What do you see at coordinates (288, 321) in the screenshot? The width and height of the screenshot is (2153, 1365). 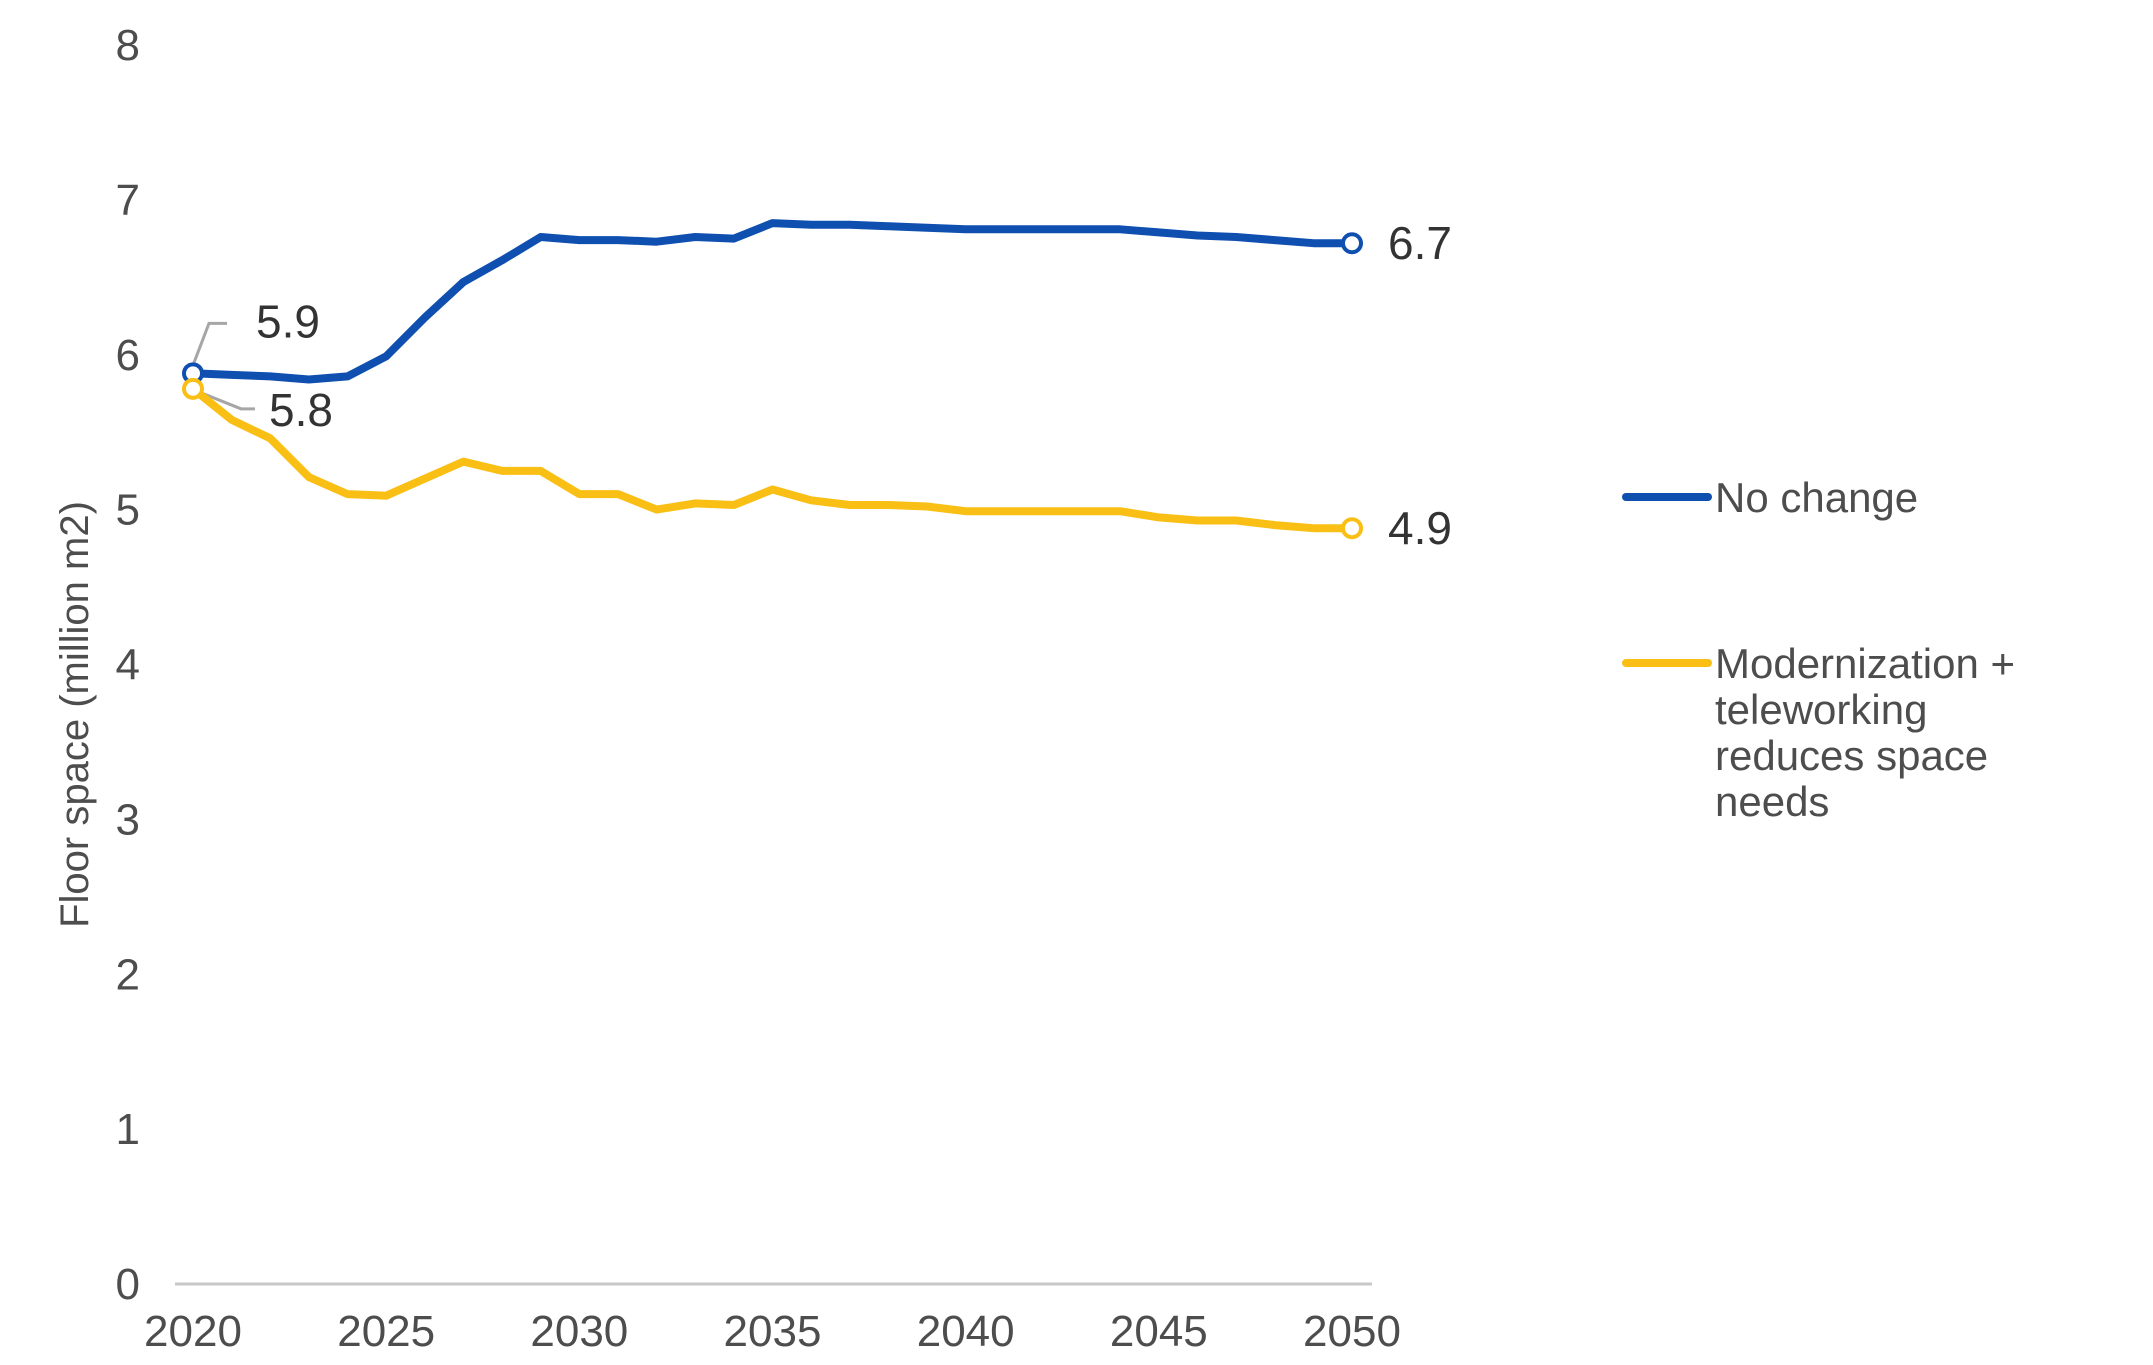 I see `data-label-start: 5.9` at bounding box center [288, 321].